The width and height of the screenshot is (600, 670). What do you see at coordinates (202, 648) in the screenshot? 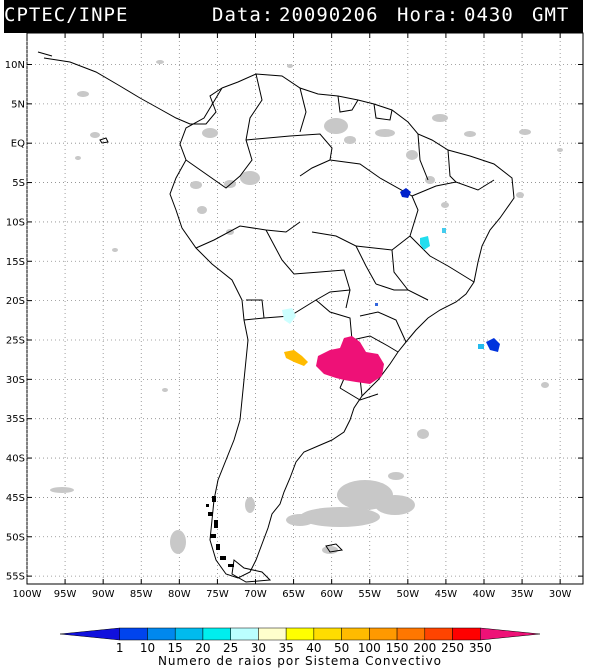
I see `colorbar-tick-label: 20` at bounding box center [202, 648].